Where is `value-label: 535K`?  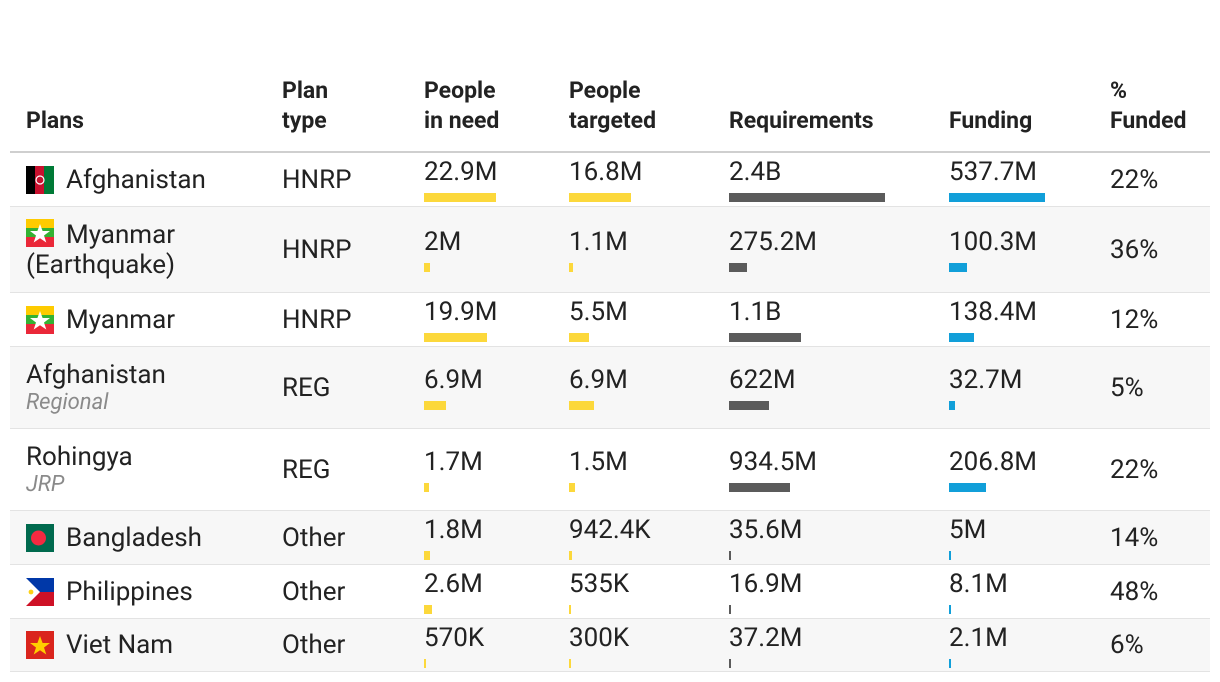 value-label: 535K is located at coordinates (599, 584).